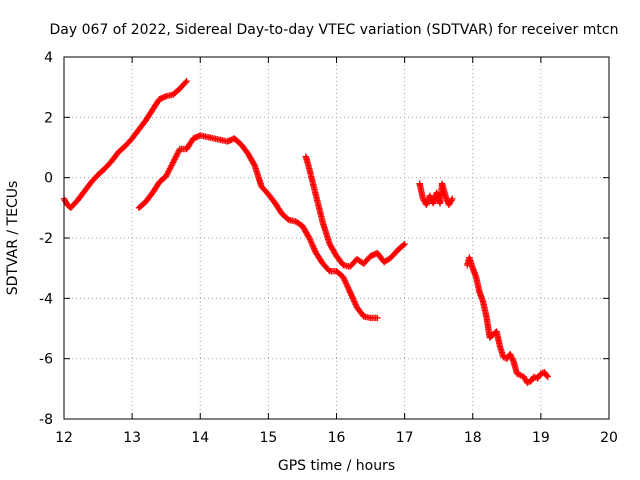  I want to click on x-tick-label: 18, so click(473, 438).